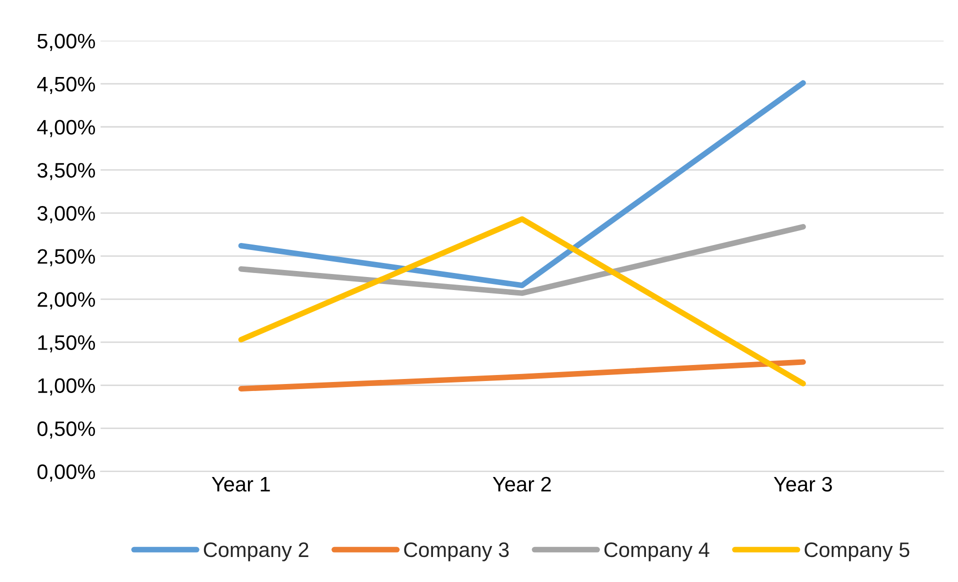  I want to click on y-tick-label: 2,00%, so click(66, 301).